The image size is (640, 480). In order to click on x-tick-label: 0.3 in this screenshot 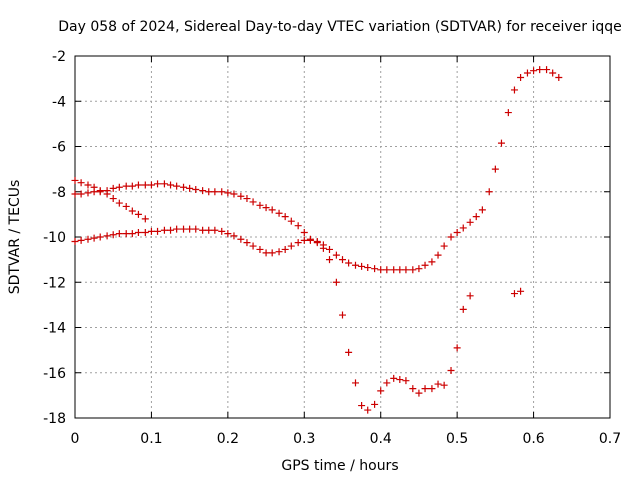, I will do `click(304, 439)`.